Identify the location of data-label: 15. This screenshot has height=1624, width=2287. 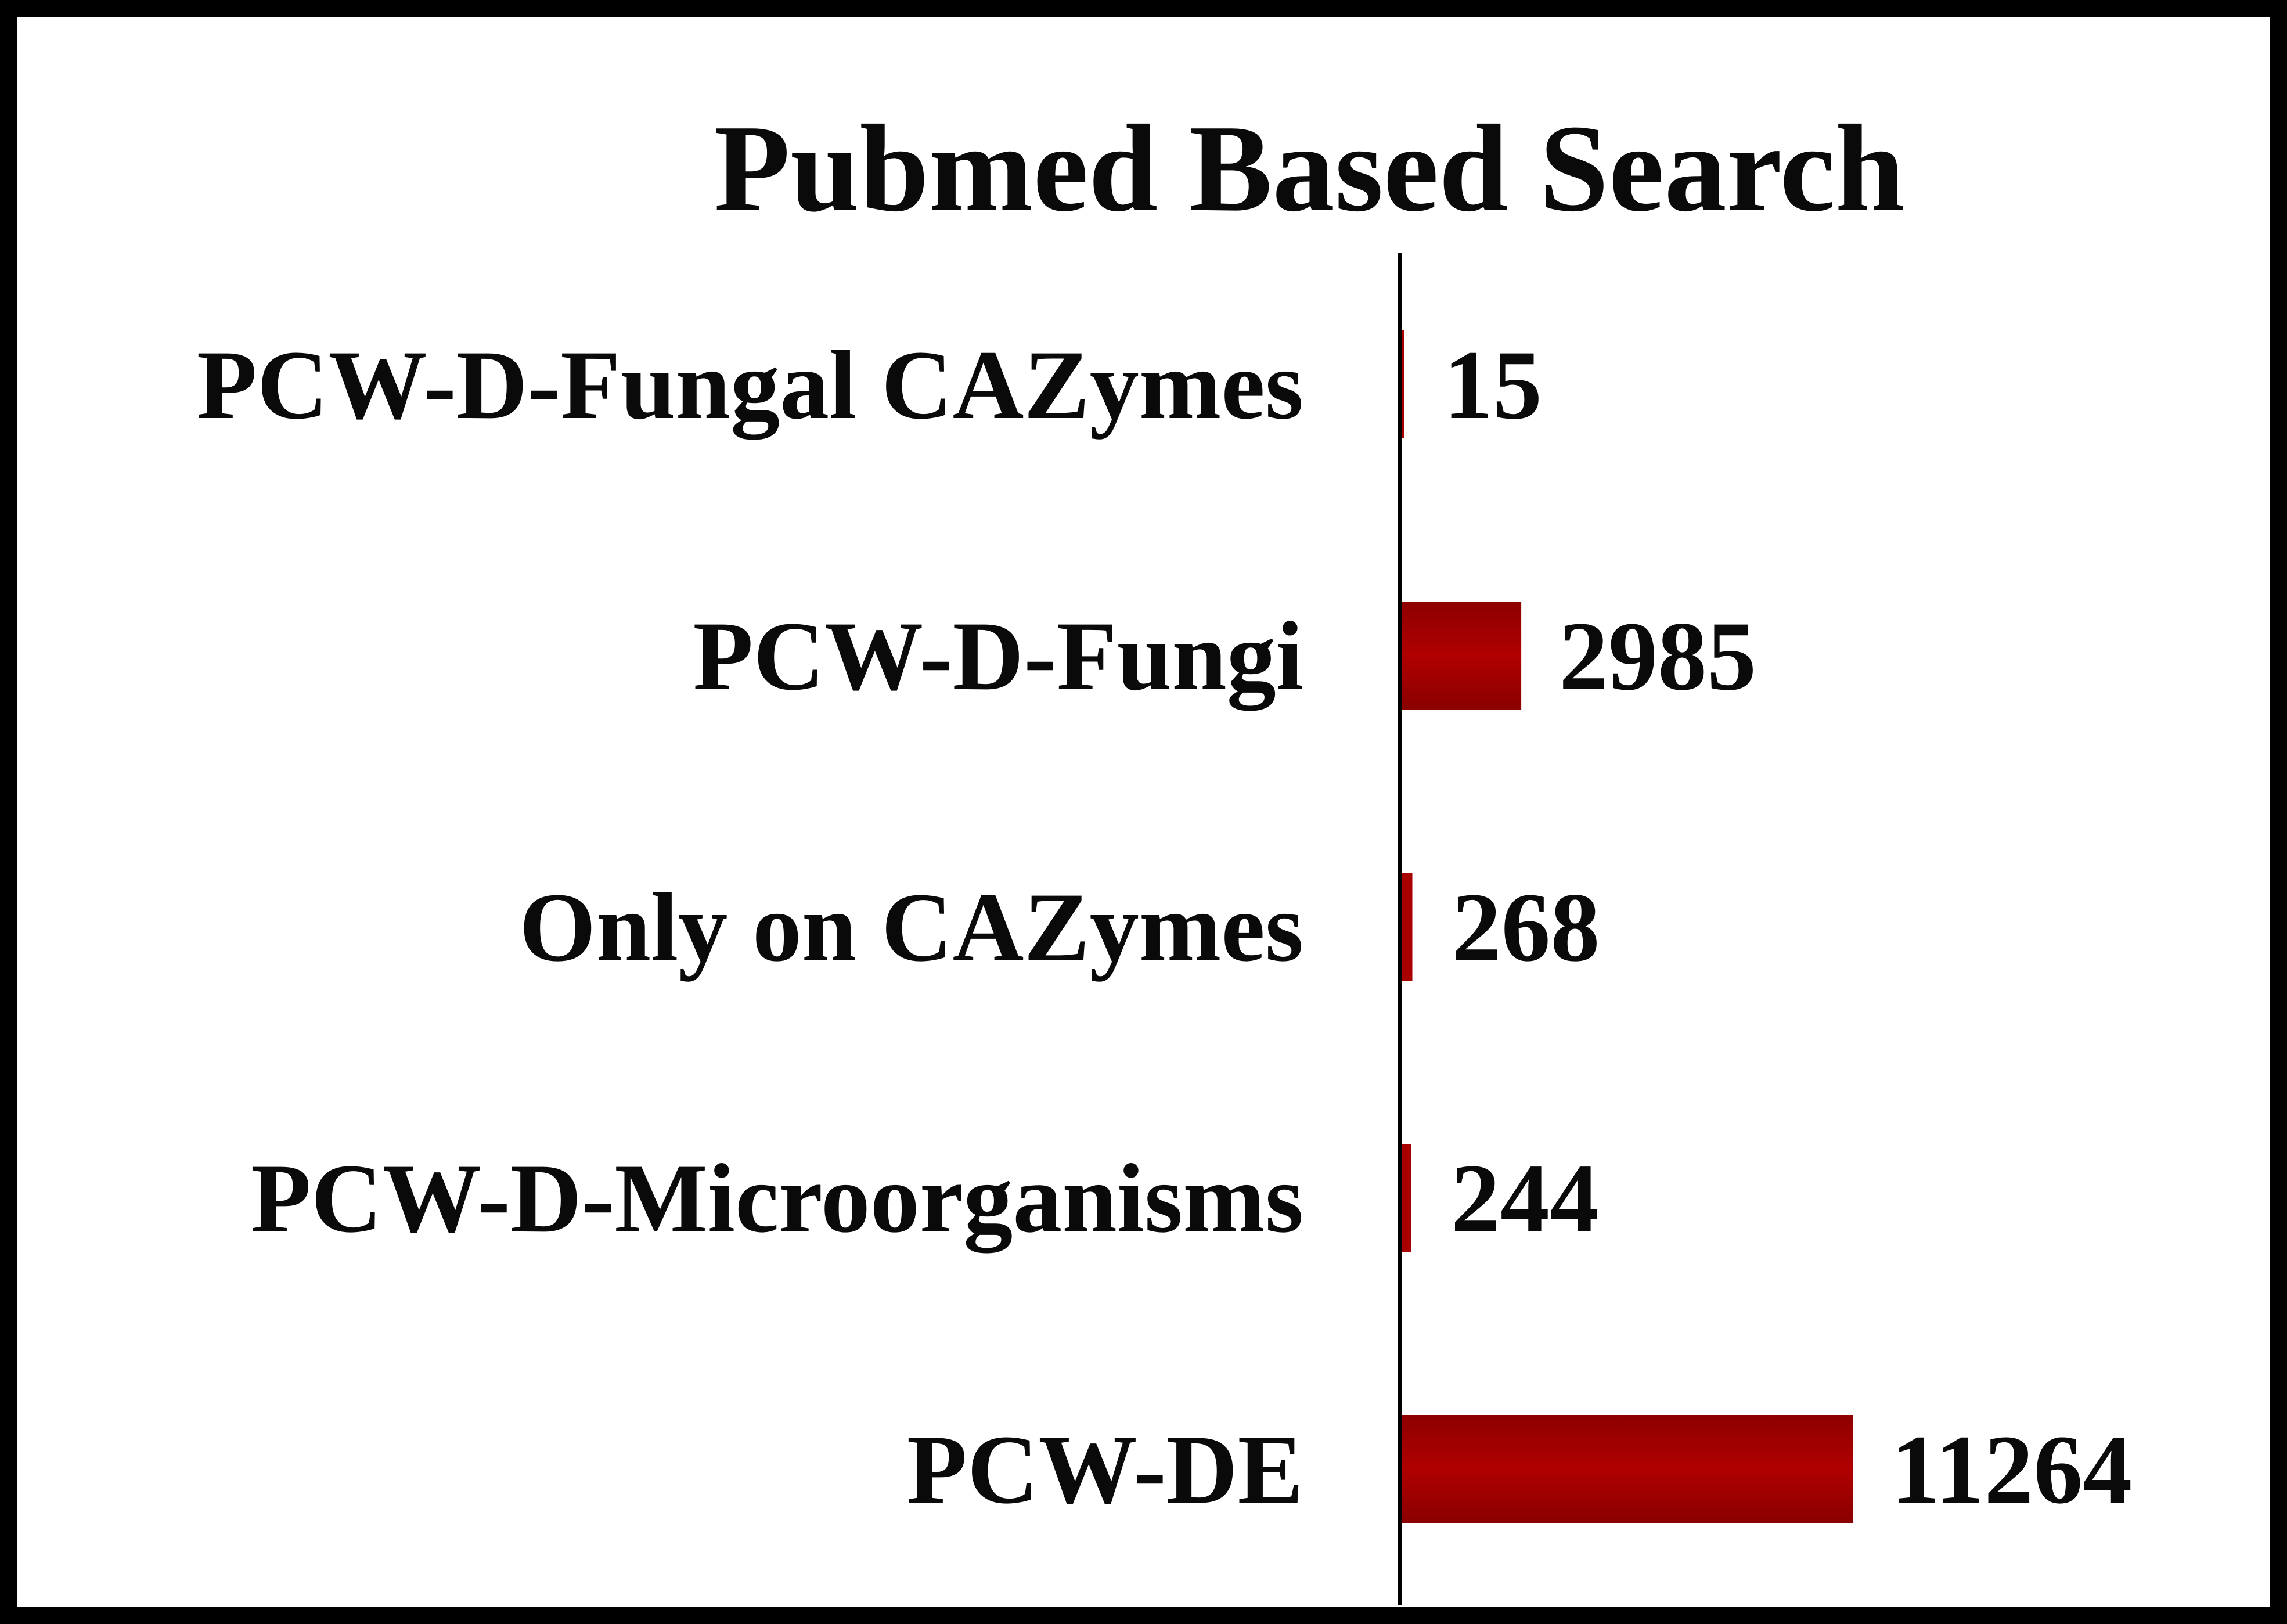
(1492, 385).